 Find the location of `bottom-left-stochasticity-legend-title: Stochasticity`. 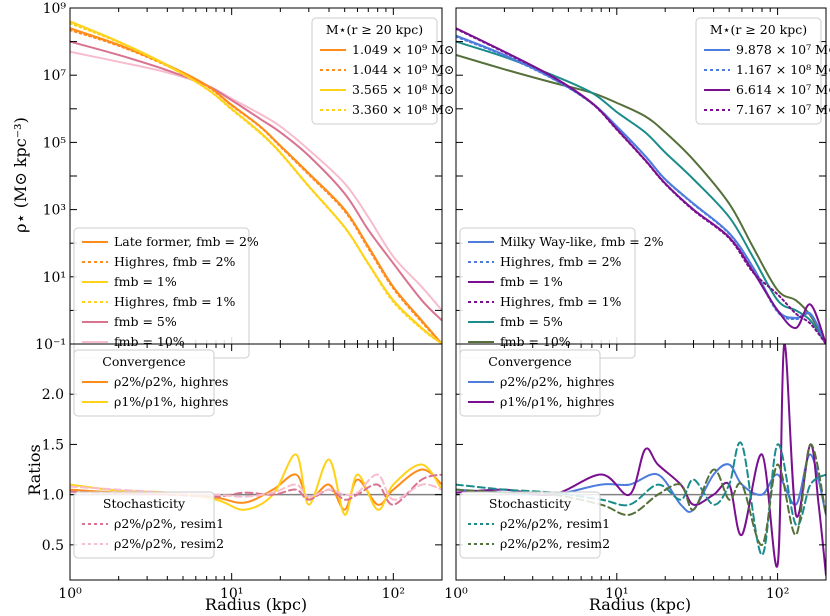

bottom-left-stochasticity-legend-title: Stochasticity is located at coordinates (144, 503).